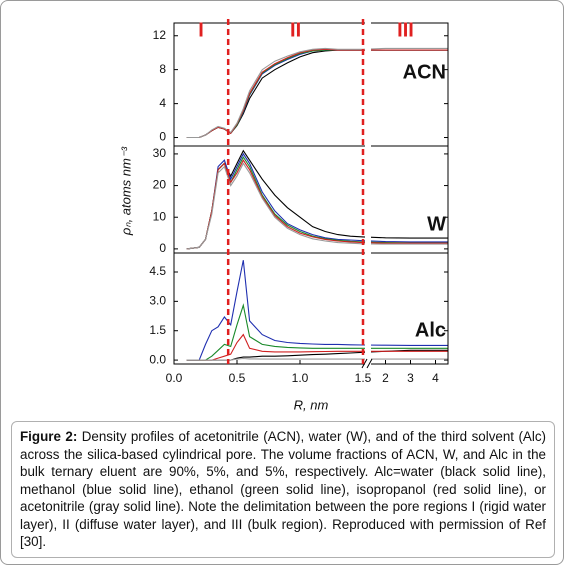  What do you see at coordinates (157, 271) in the screenshot?
I see `y-tick-label: 4.5` at bounding box center [157, 271].